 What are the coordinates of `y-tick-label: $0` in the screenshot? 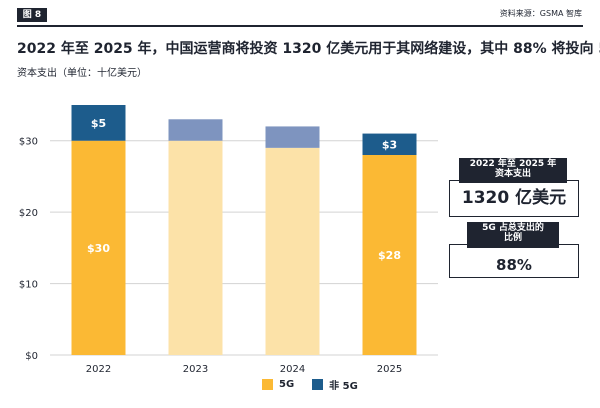 It's located at (31, 356).